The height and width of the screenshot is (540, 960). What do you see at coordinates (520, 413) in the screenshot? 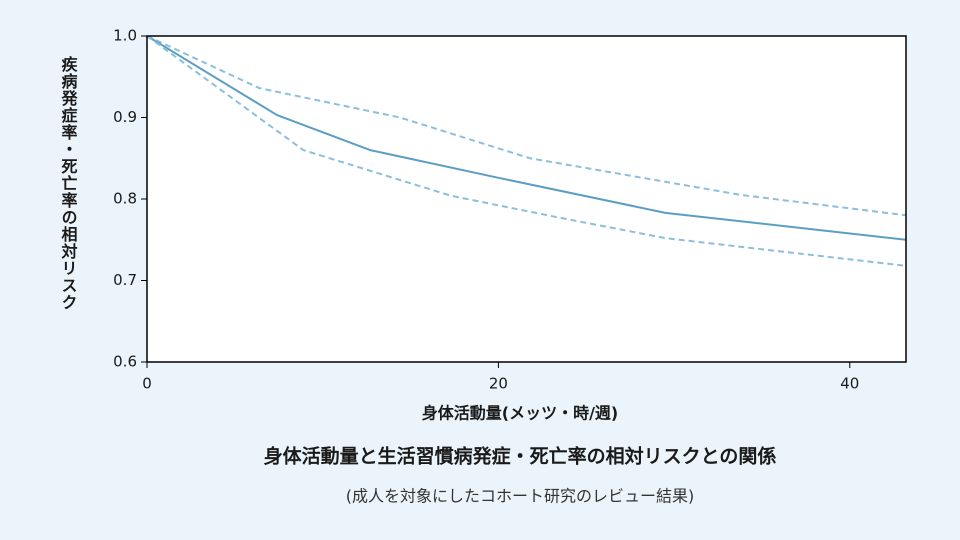
I see `x-axis-label: 身体活動量(メッツ・時/週)` at bounding box center [520, 413].